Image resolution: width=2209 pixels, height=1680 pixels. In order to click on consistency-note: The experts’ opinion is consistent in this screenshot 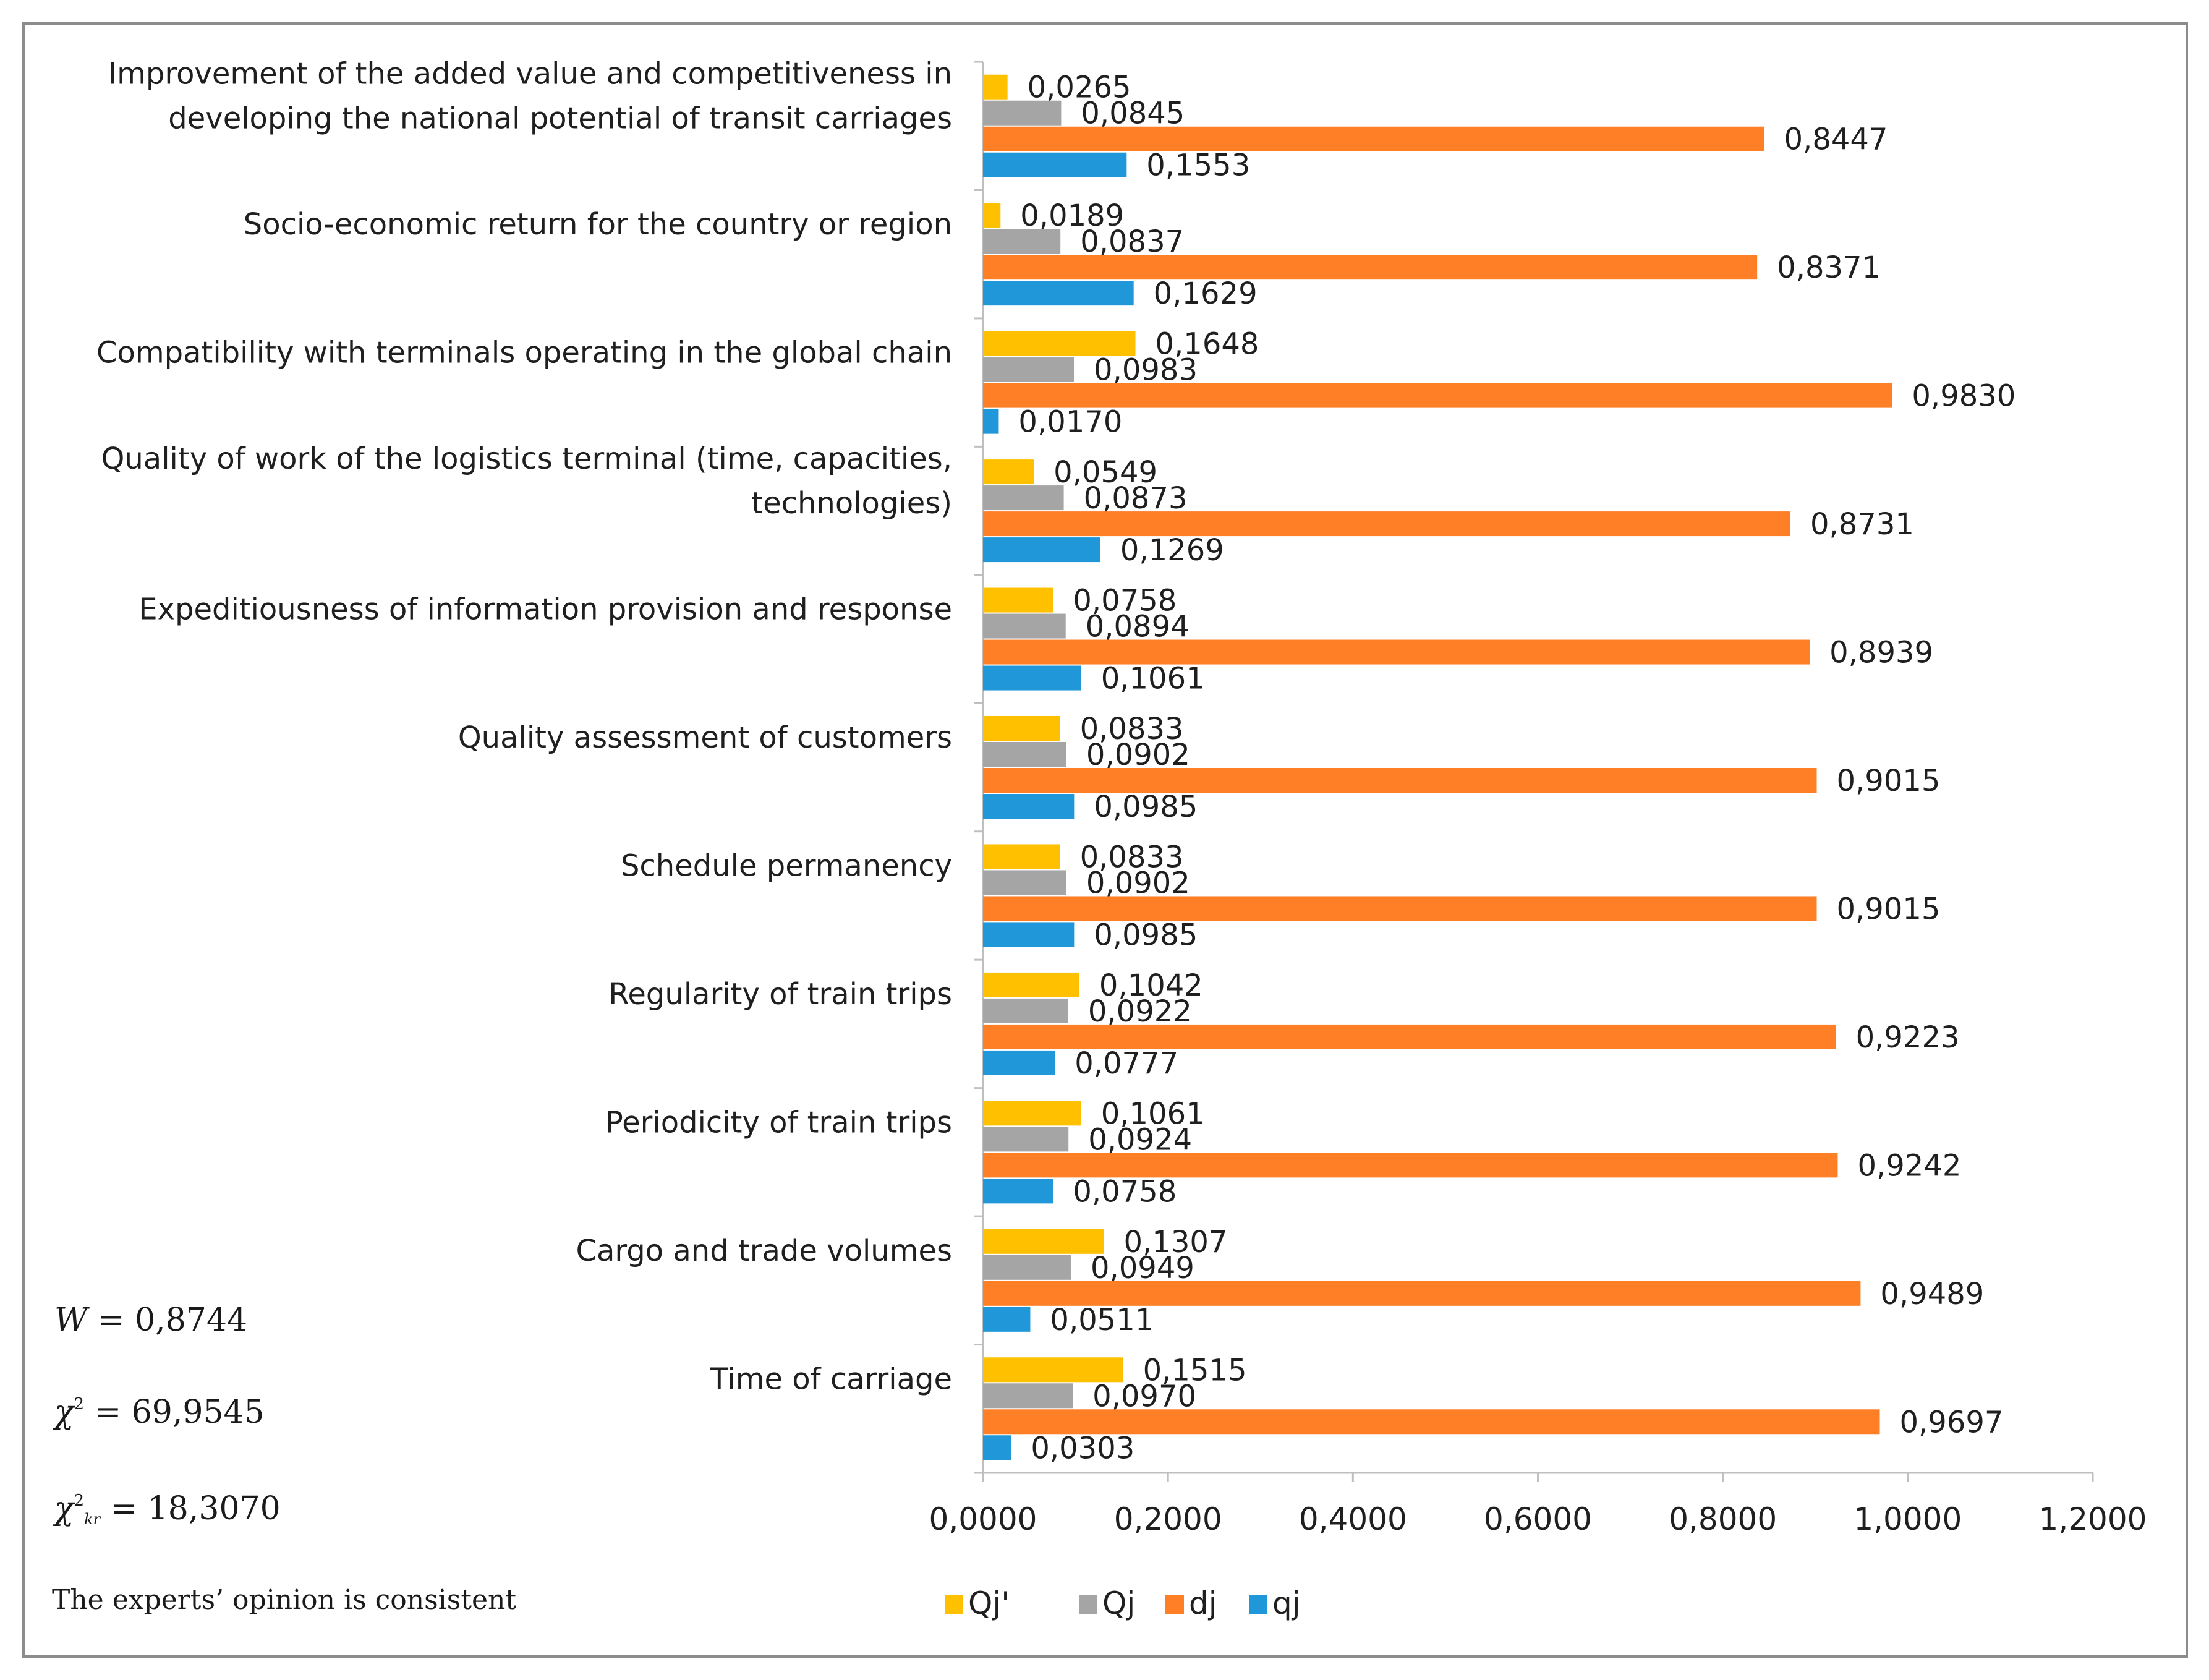, I will do `click(284, 1600)`.